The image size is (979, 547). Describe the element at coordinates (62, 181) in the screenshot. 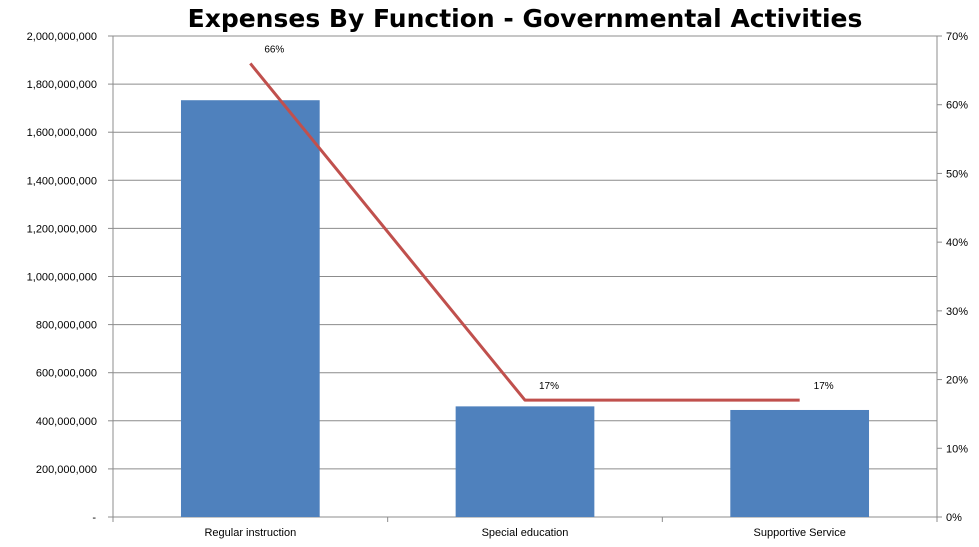

I see `y-tick-label: 1,400,000,000` at that location.